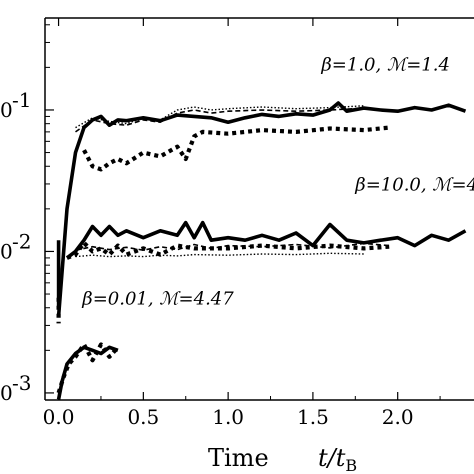 The height and width of the screenshot is (474, 474). I want to click on y-tick-exponent: -1, so click(21, 100).